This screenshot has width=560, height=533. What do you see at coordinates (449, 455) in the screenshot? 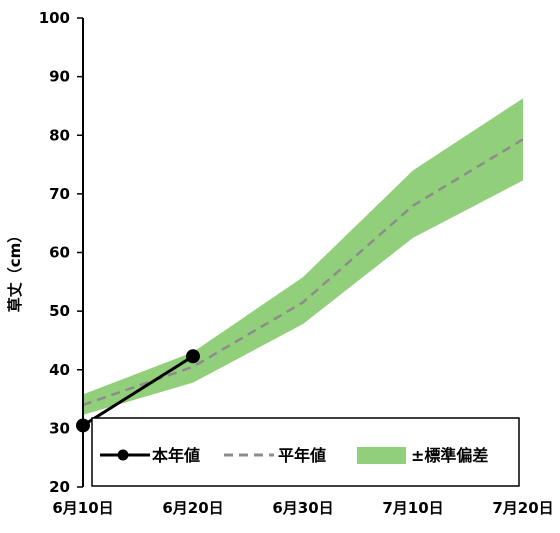
I see `legend-label-band: ±標準偏差` at bounding box center [449, 455].